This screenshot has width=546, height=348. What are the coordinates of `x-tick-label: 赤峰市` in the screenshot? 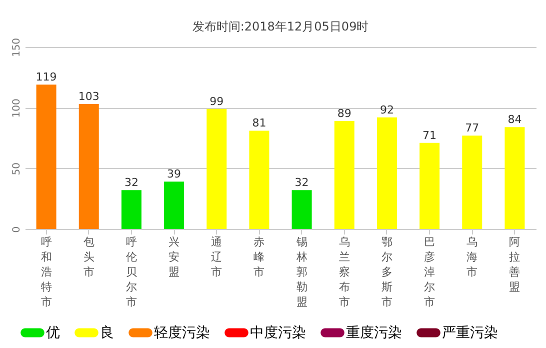 It's located at (259, 257).